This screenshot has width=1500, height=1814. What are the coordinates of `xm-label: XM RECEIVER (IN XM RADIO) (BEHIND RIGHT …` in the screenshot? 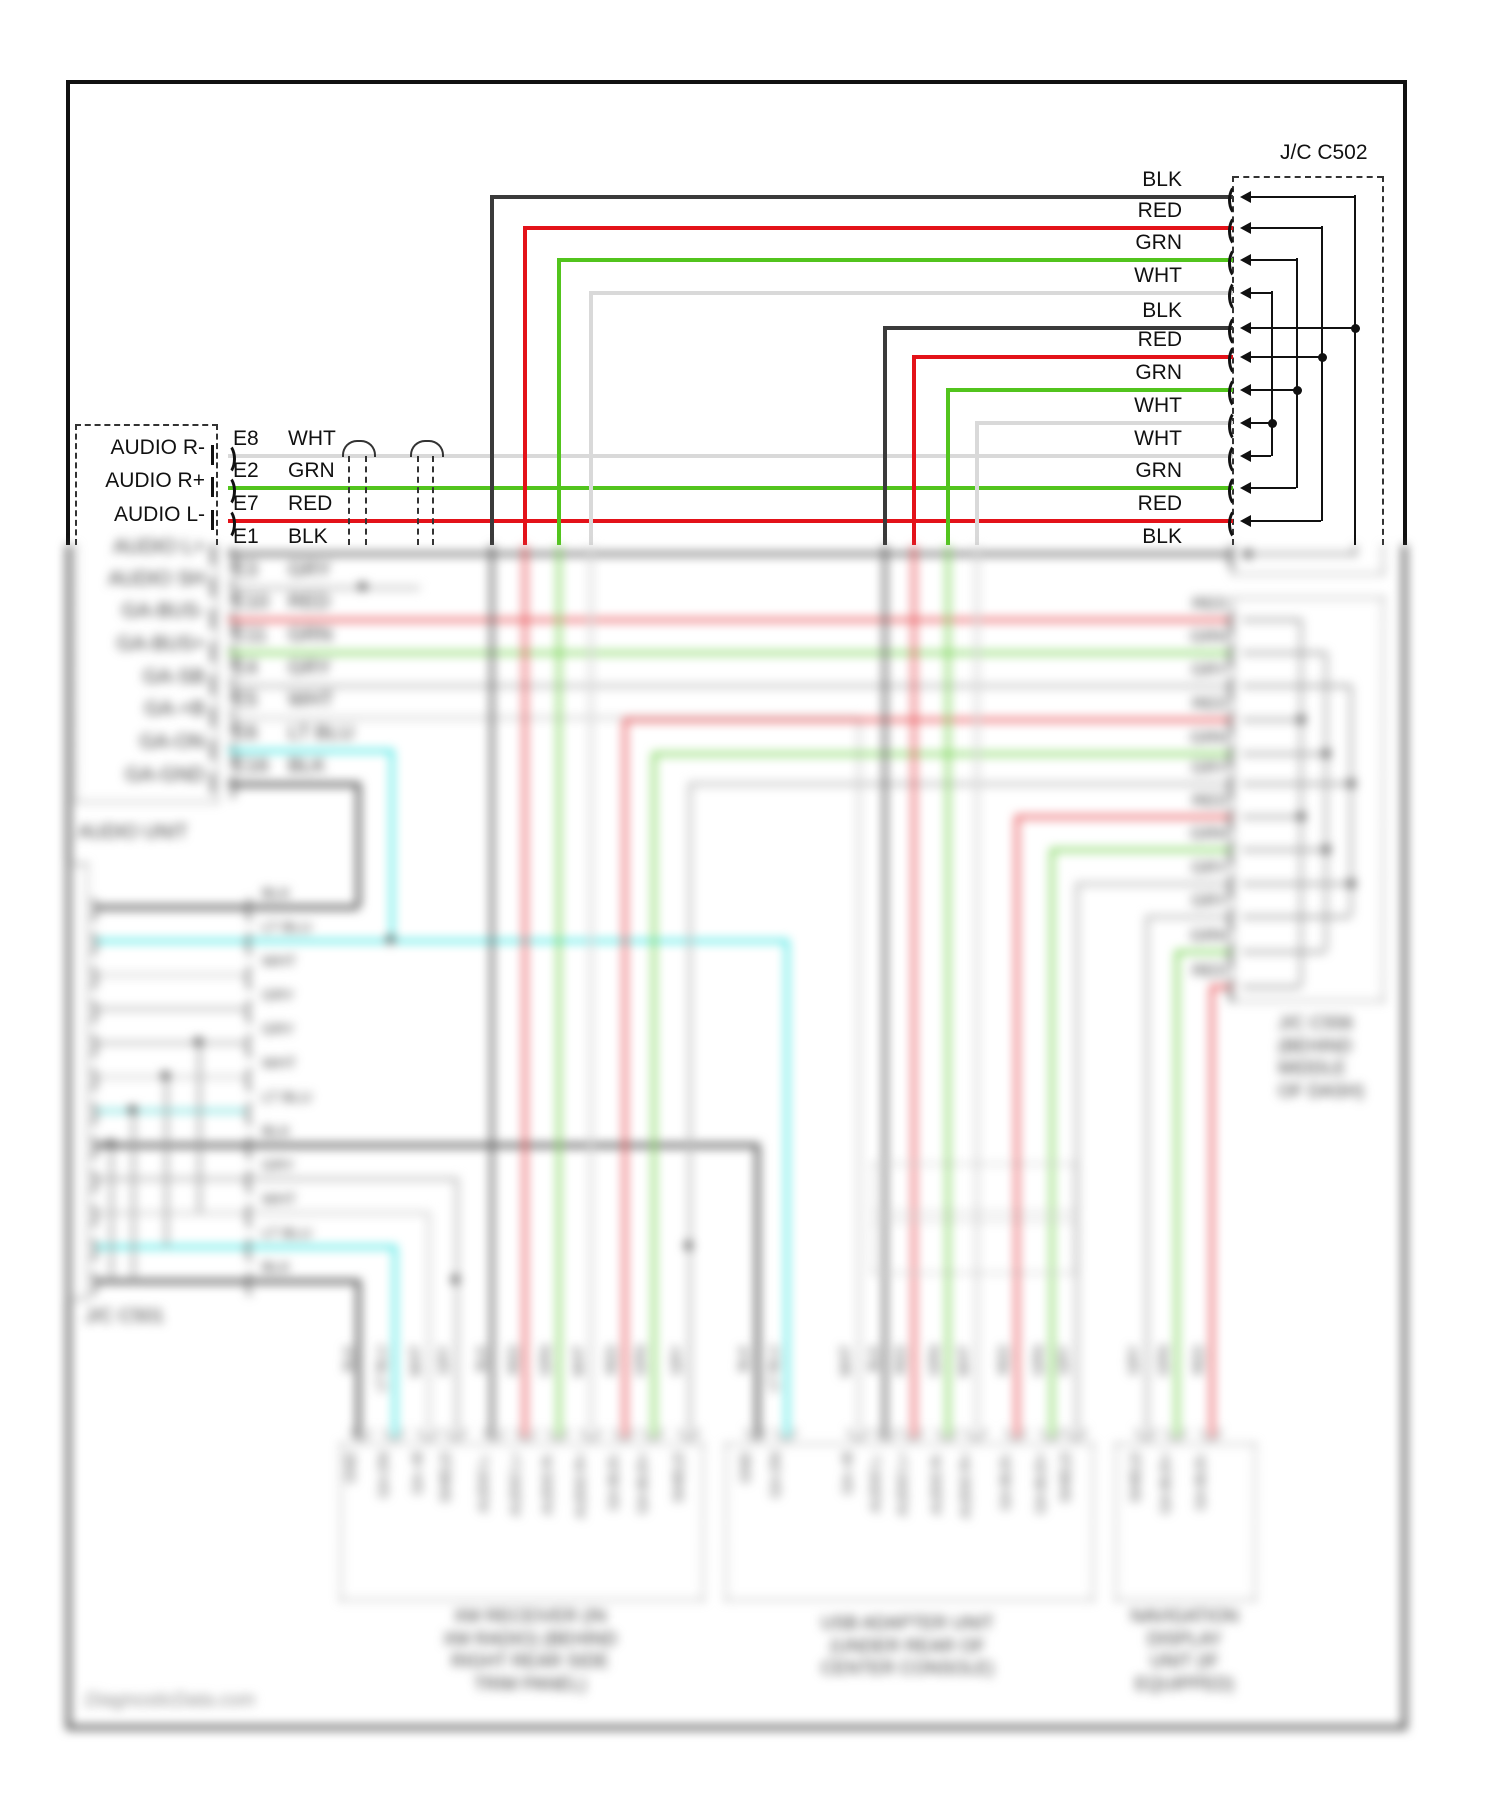 It's located at (529, 1650).